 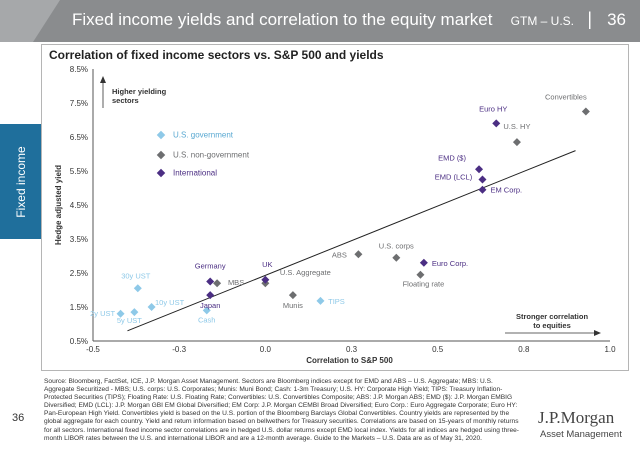 I want to click on point-label-2y-ust: 2y UST, so click(x=102, y=313).